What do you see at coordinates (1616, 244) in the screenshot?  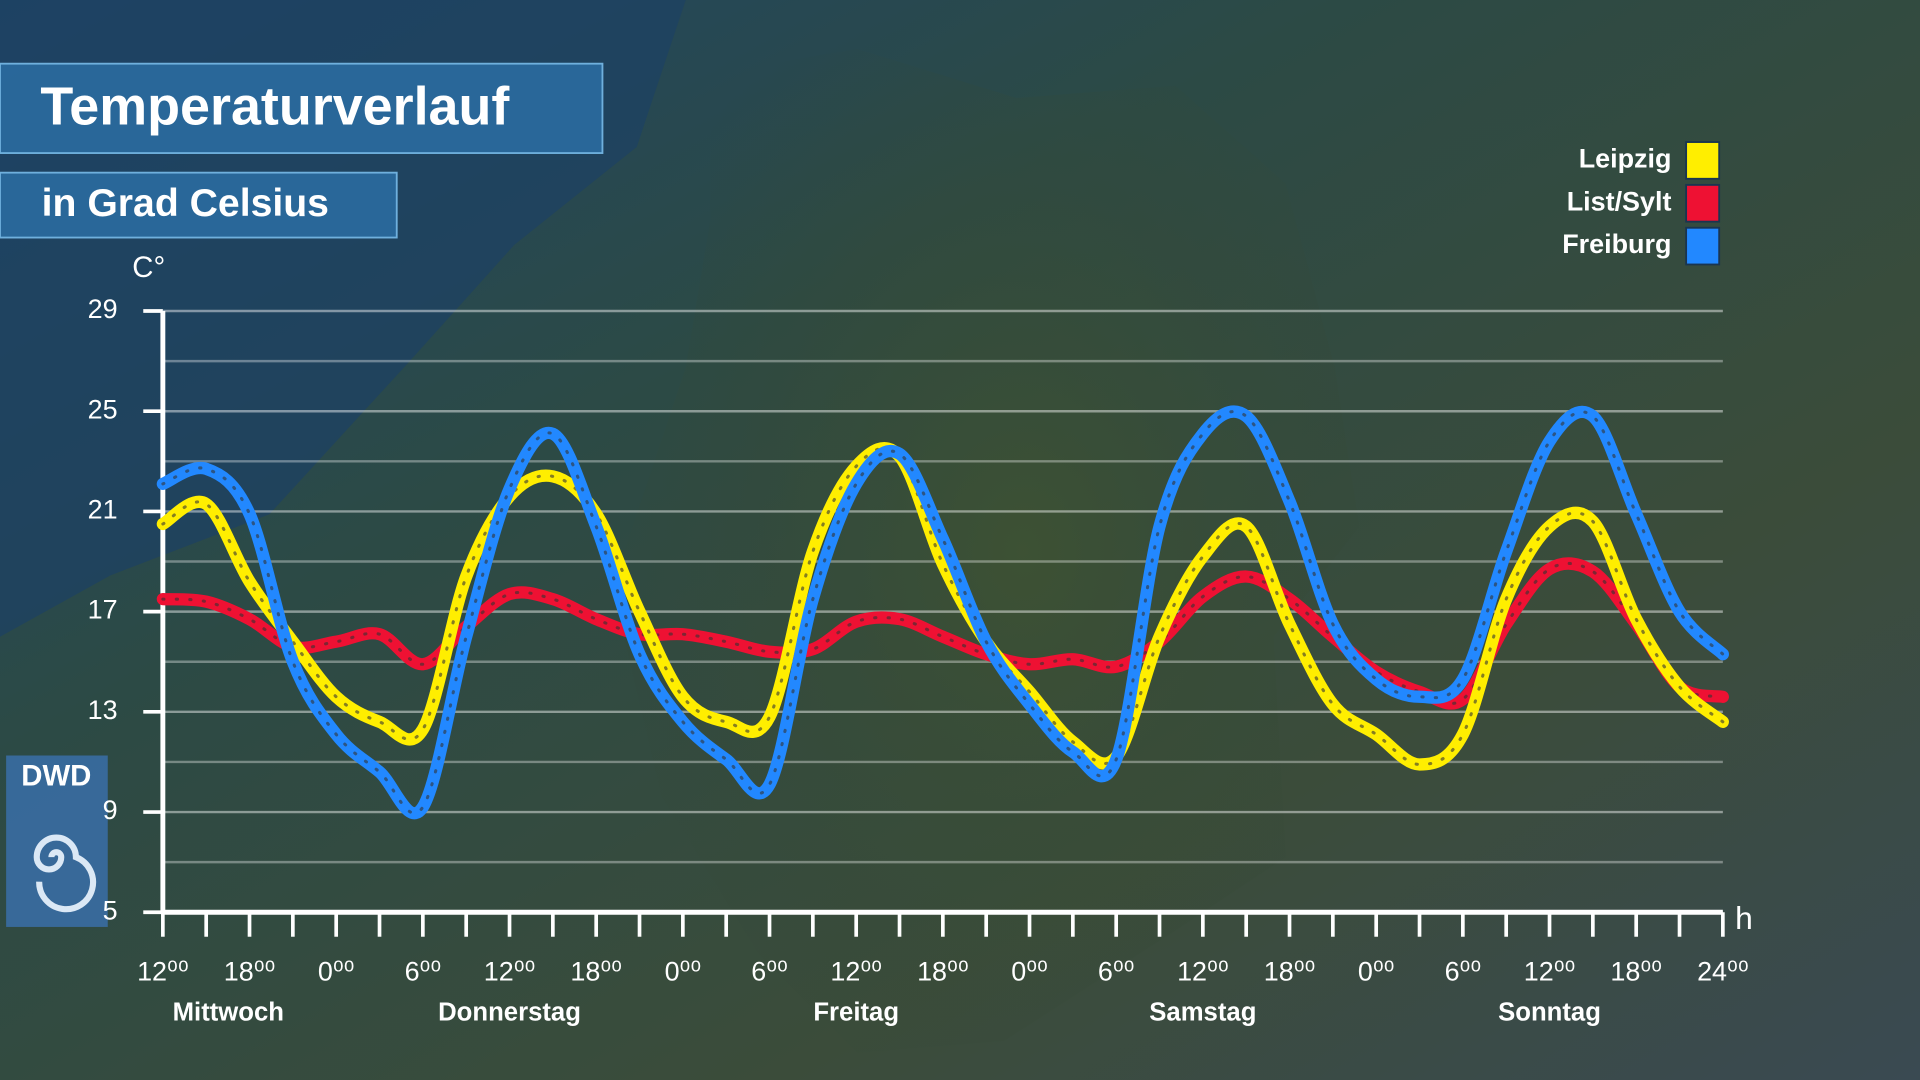 I see `legend-label: Freiburg` at bounding box center [1616, 244].